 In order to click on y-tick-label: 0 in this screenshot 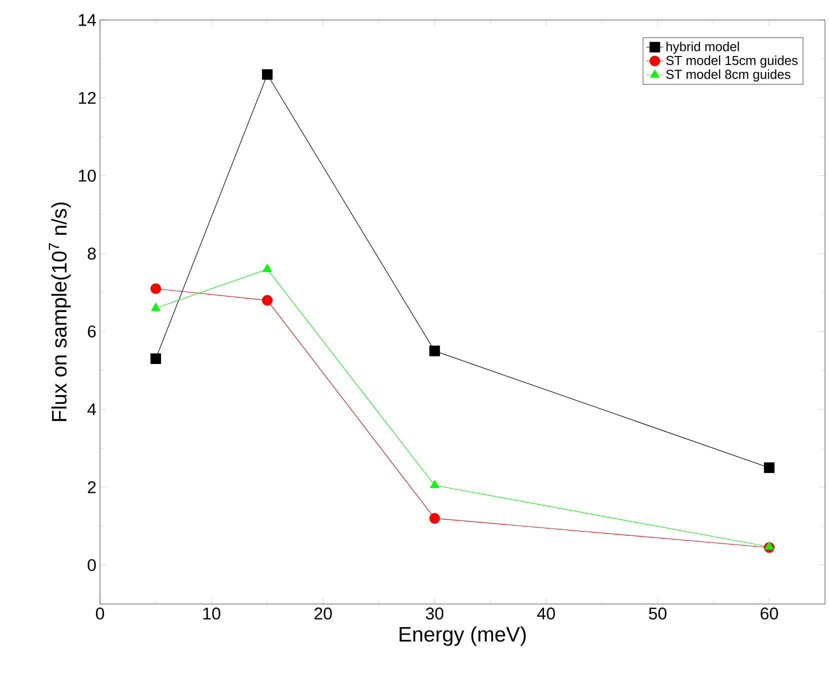, I will do `click(92, 565)`.